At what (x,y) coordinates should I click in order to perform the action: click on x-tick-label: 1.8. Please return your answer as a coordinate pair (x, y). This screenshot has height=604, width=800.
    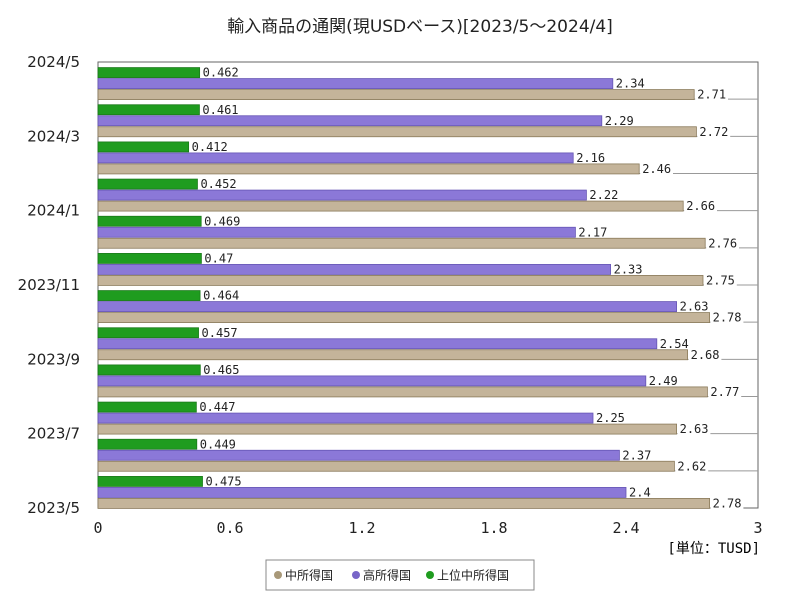
    Looking at the image, I should click on (493, 528).